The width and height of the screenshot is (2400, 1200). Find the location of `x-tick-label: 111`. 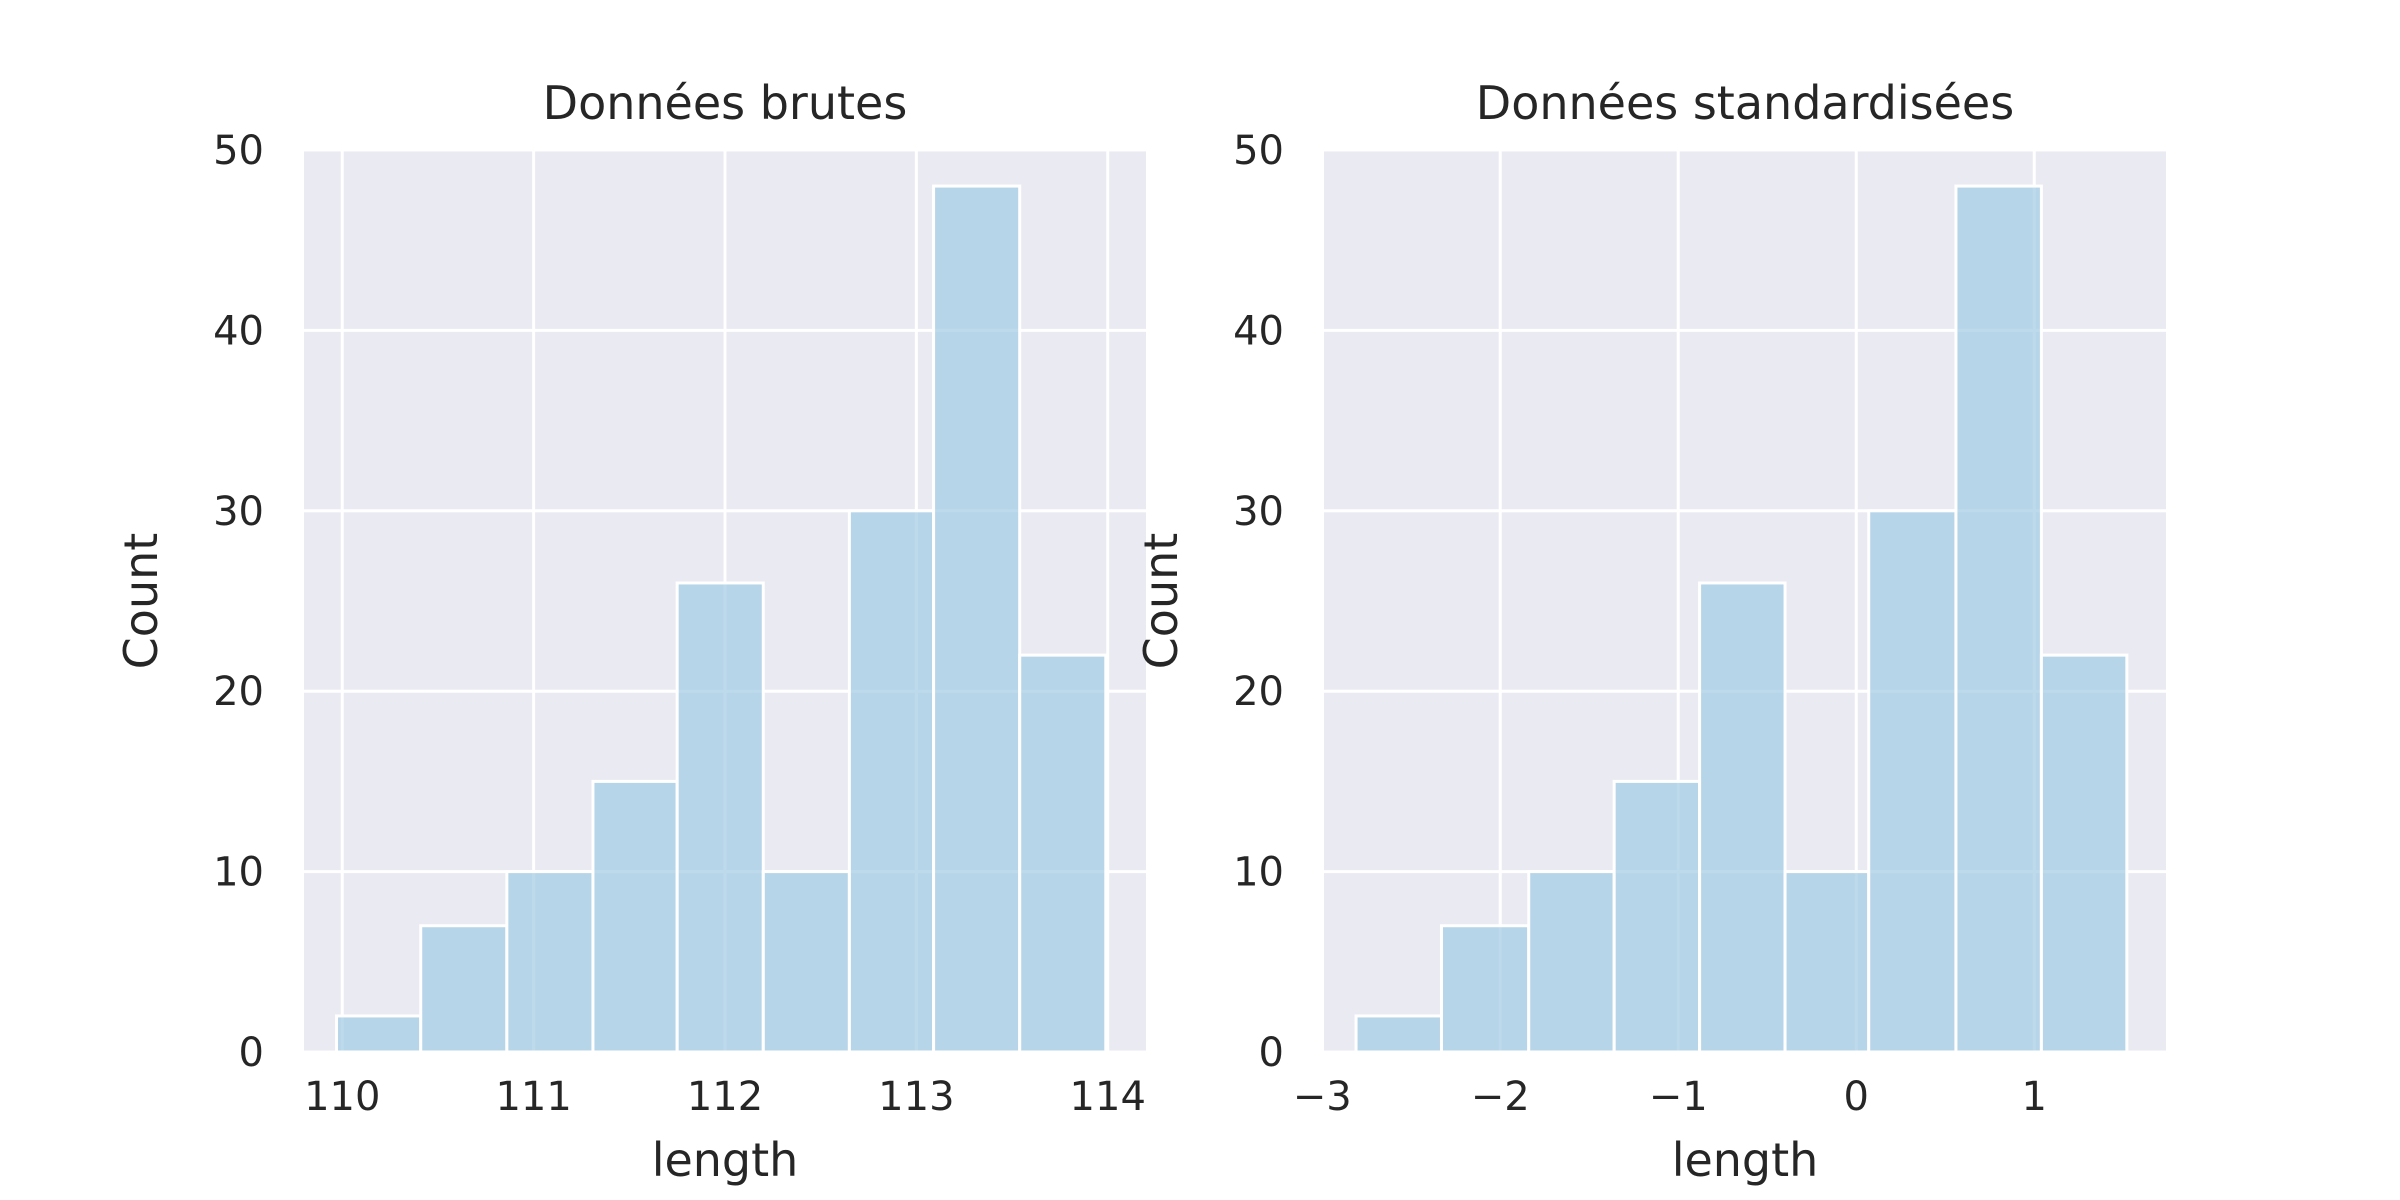

x-tick-label: 111 is located at coordinates (533, 1097).